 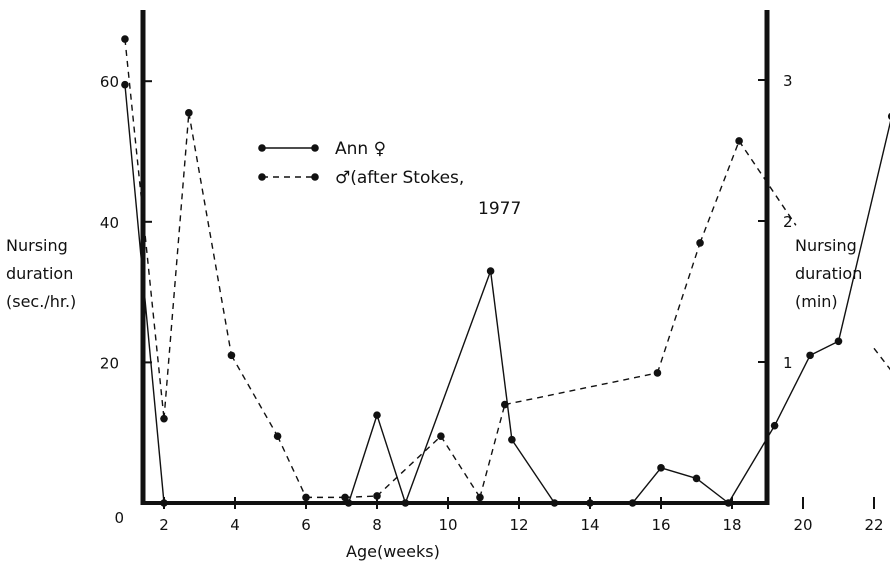 I want to click on left-y-tick-label: 60, so click(x=109, y=82).